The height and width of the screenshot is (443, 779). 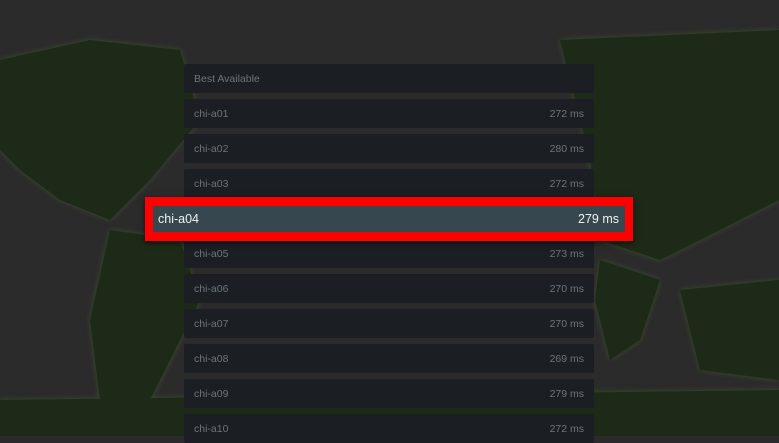 What do you see at coordinates (211, 113) in the screenshot?
I see `server-name: chi-a01` at bounding box center [211, 113].